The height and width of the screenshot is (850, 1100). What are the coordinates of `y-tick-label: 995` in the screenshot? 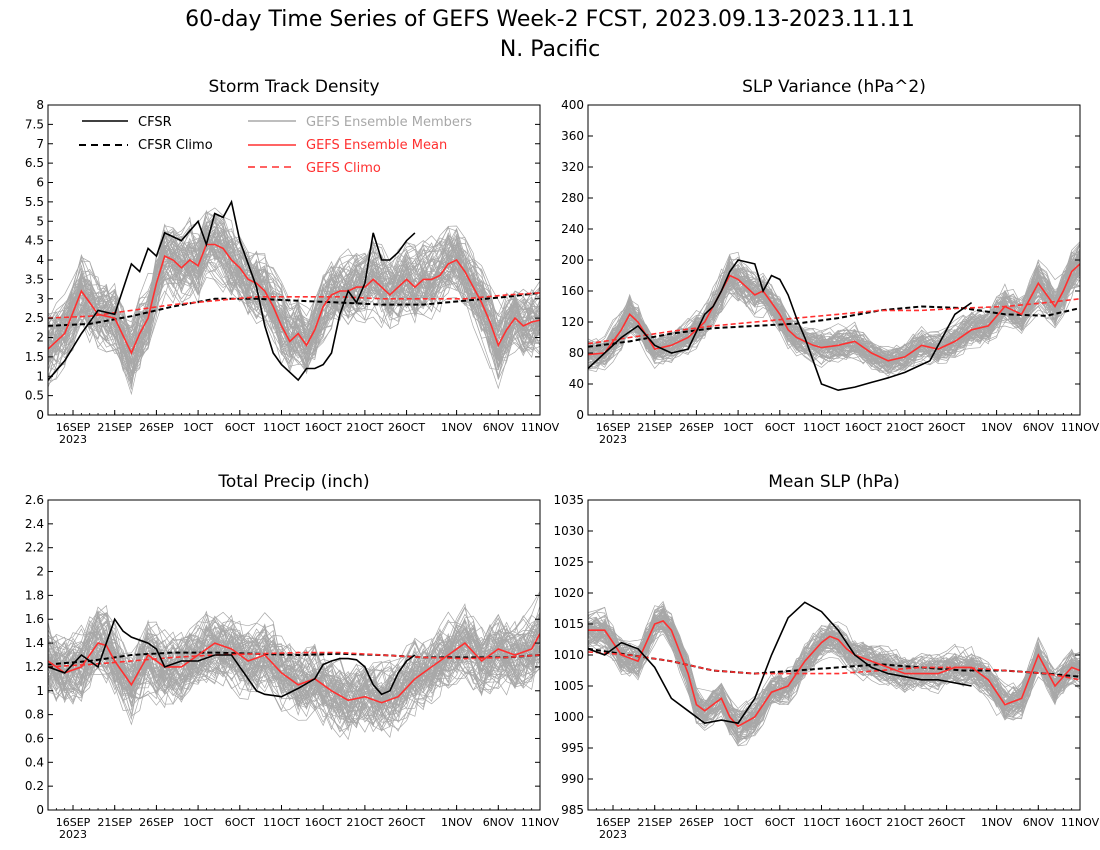 It's located at (572, 748).